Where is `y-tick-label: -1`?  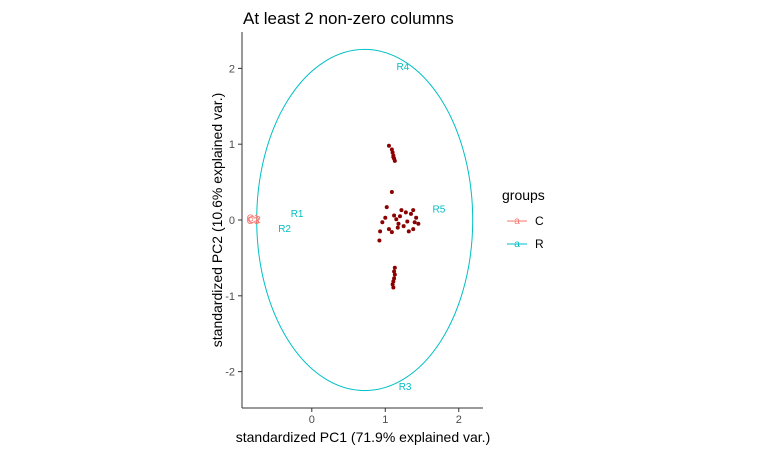 y-tick-label: -1 is located at coordinates (230, 297).